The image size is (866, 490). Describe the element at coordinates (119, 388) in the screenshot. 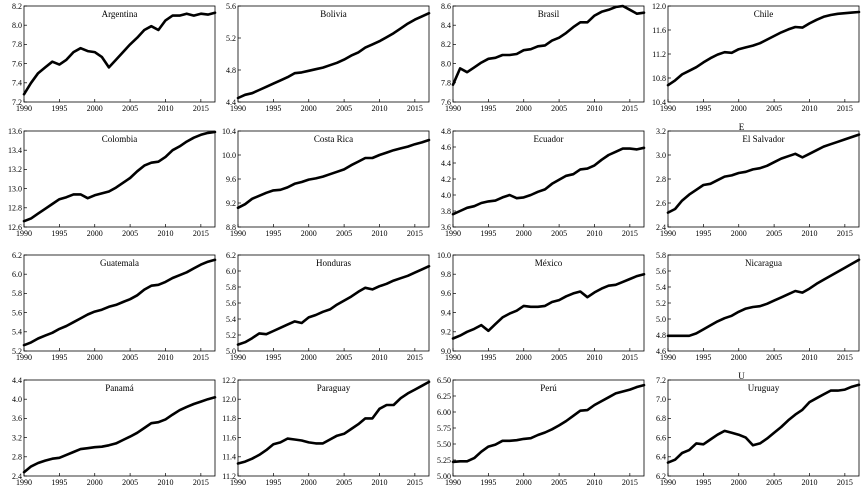

I see `panel-title: Panamá` at that location.